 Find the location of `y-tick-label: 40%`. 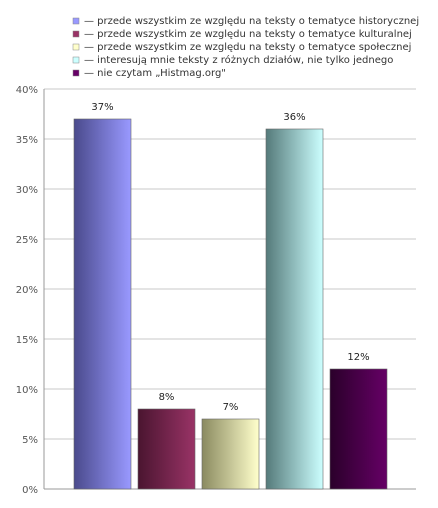

y-tick-label: 40% is located at coordinates (27, 90).